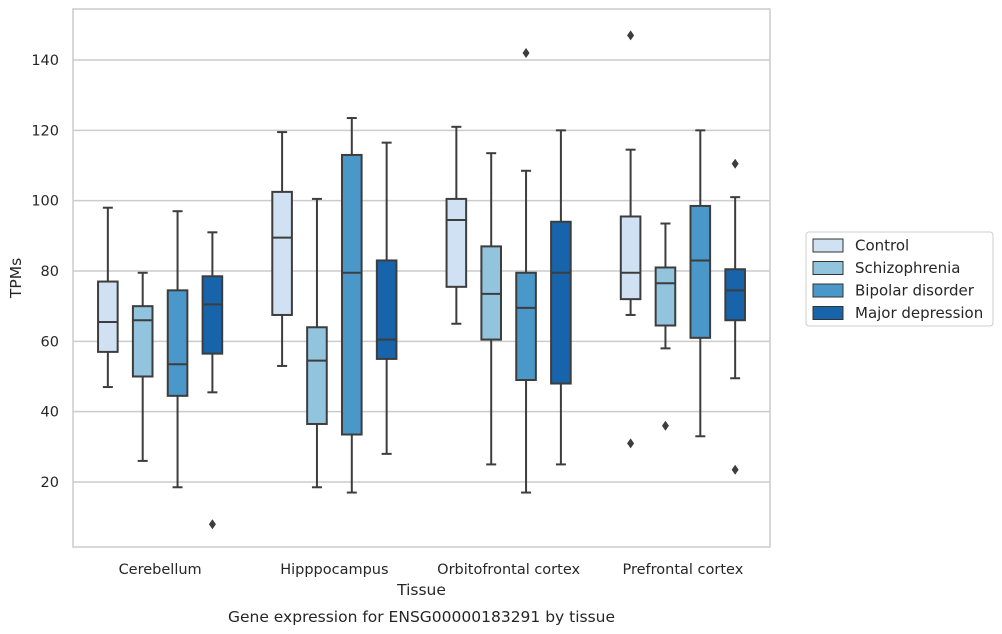  What do you see at coordinates (45, 202) in the screenshot?
I see `y-tick-label: 100` at bounding box center [45, 202].